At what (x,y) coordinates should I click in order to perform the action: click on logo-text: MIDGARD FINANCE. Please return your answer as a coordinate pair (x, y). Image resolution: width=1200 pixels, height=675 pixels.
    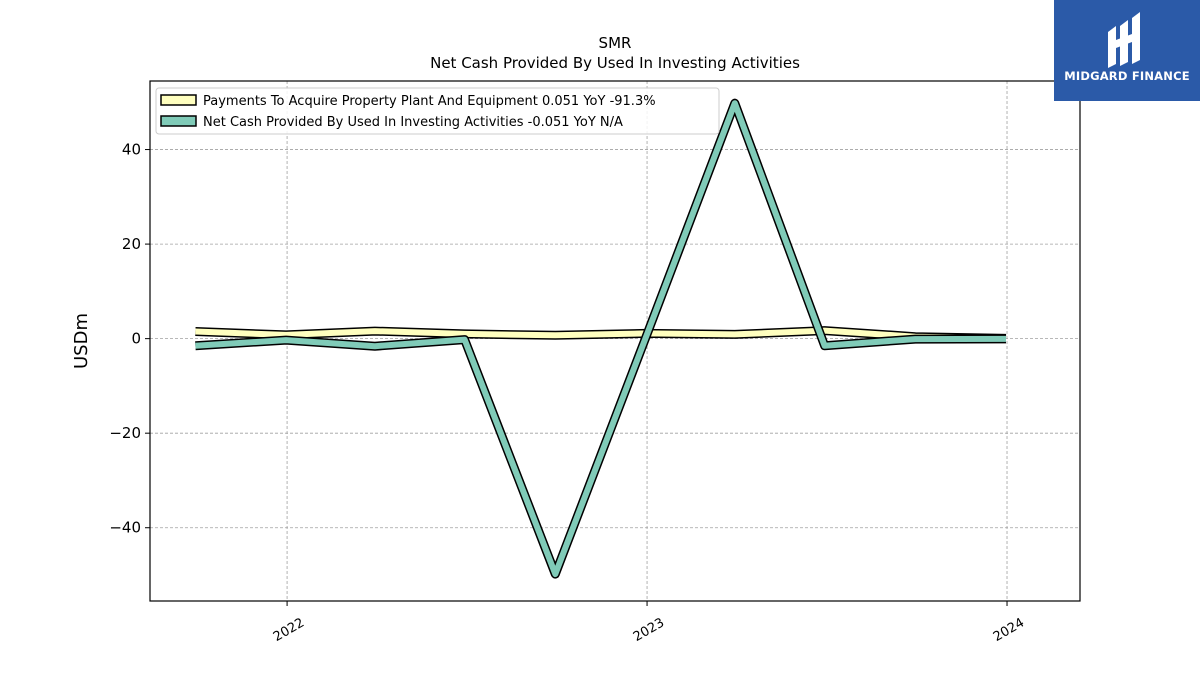
    Looking at the image, I should click on (1127, 76).